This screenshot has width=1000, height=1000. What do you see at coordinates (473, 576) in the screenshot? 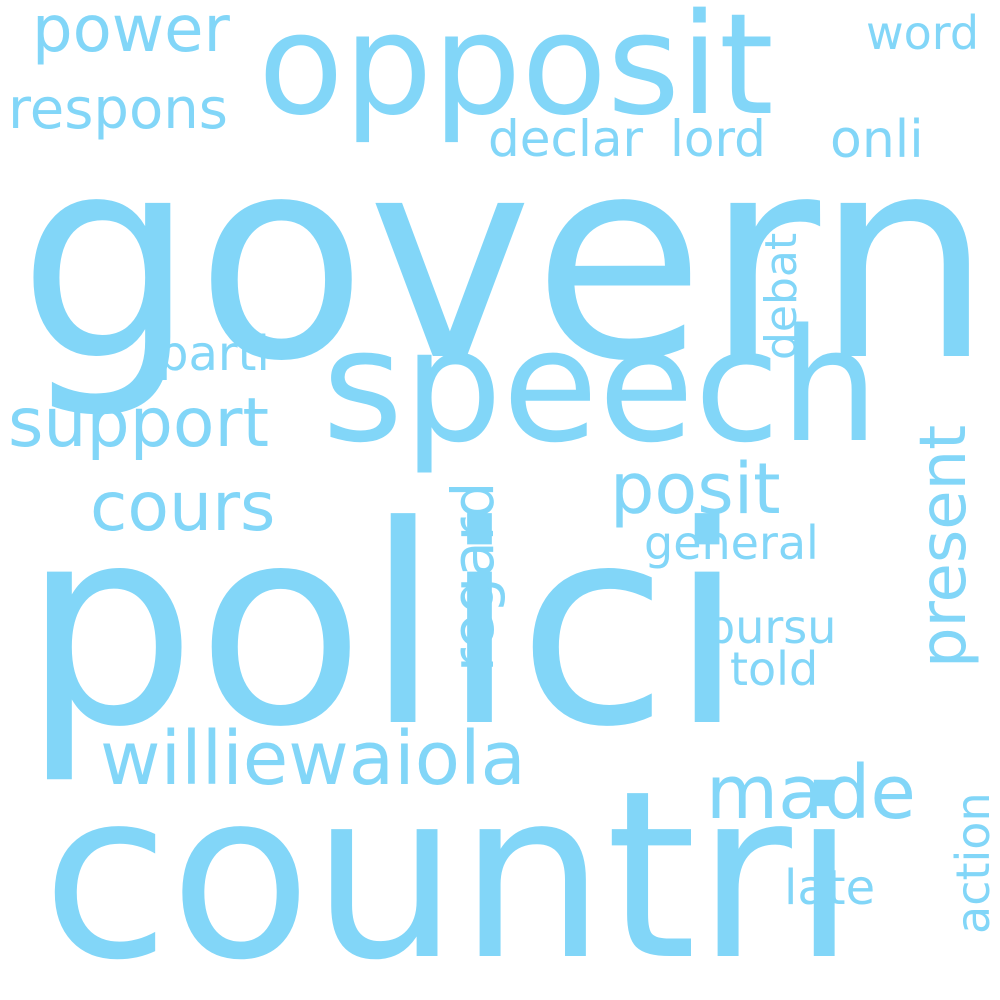
I see `word-regard: regard` at bounding box center [473, 576].